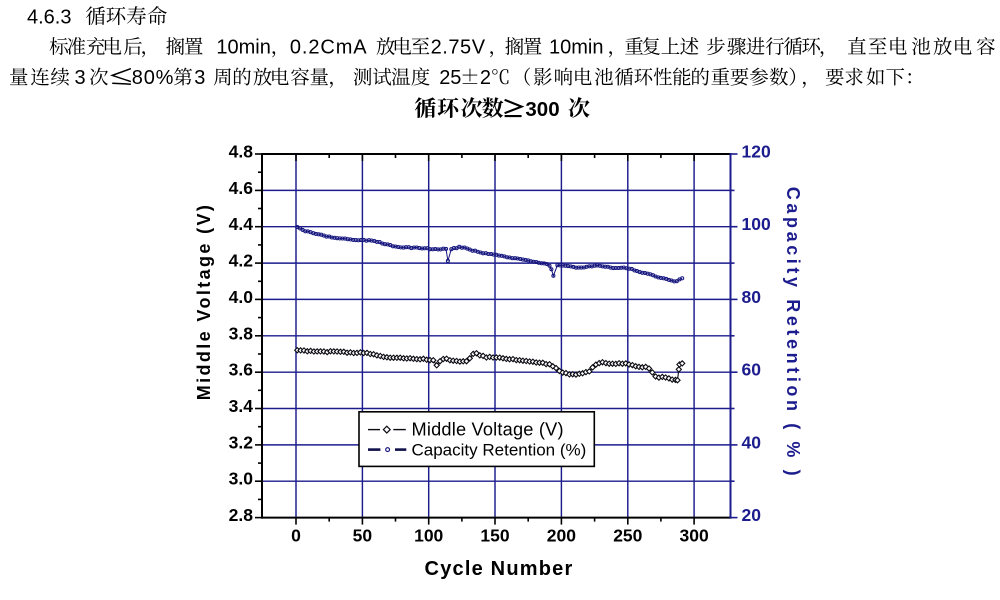 The width and height of the screenshot is (1000, 600). I want to click on svg-text: 3.8, so click(241, 333).